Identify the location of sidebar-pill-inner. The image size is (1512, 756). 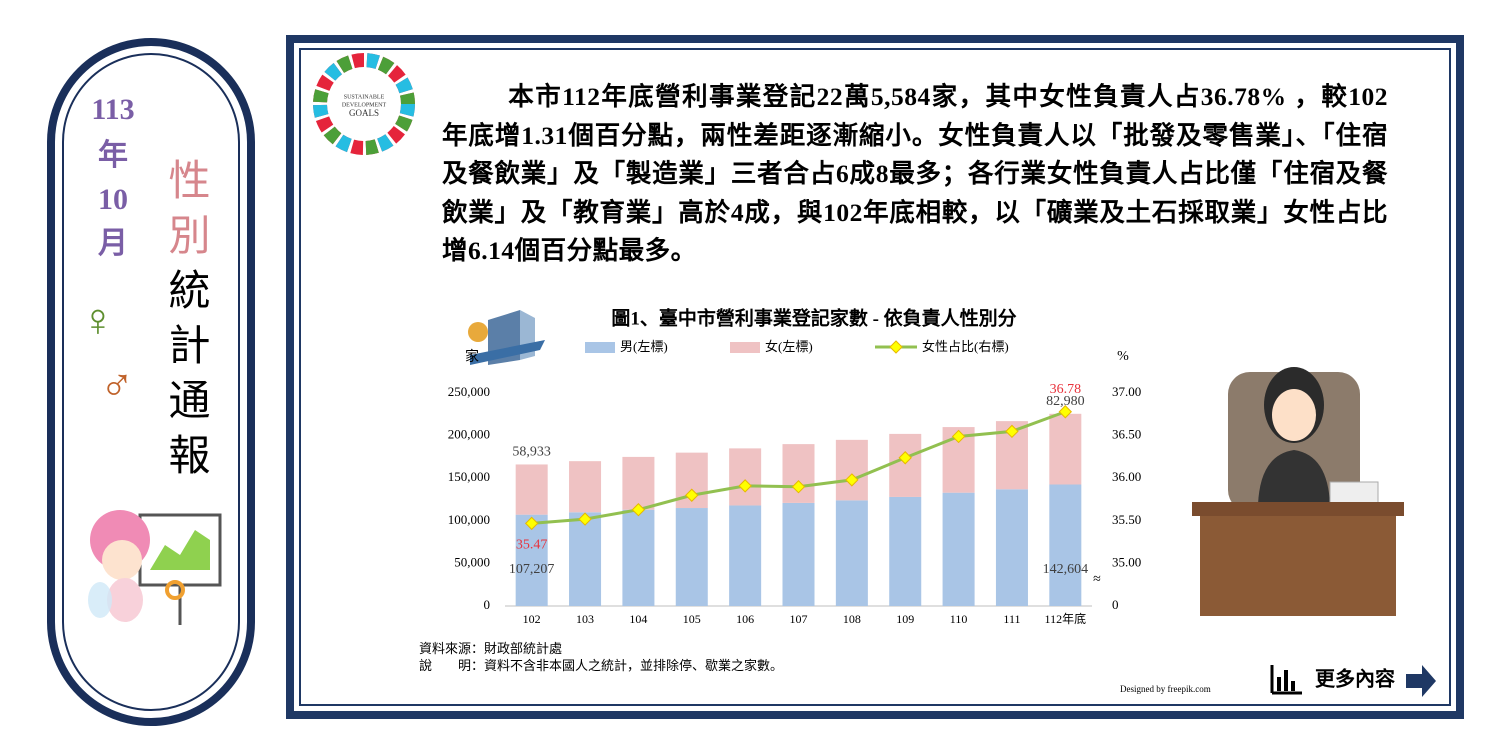
(151, 382).